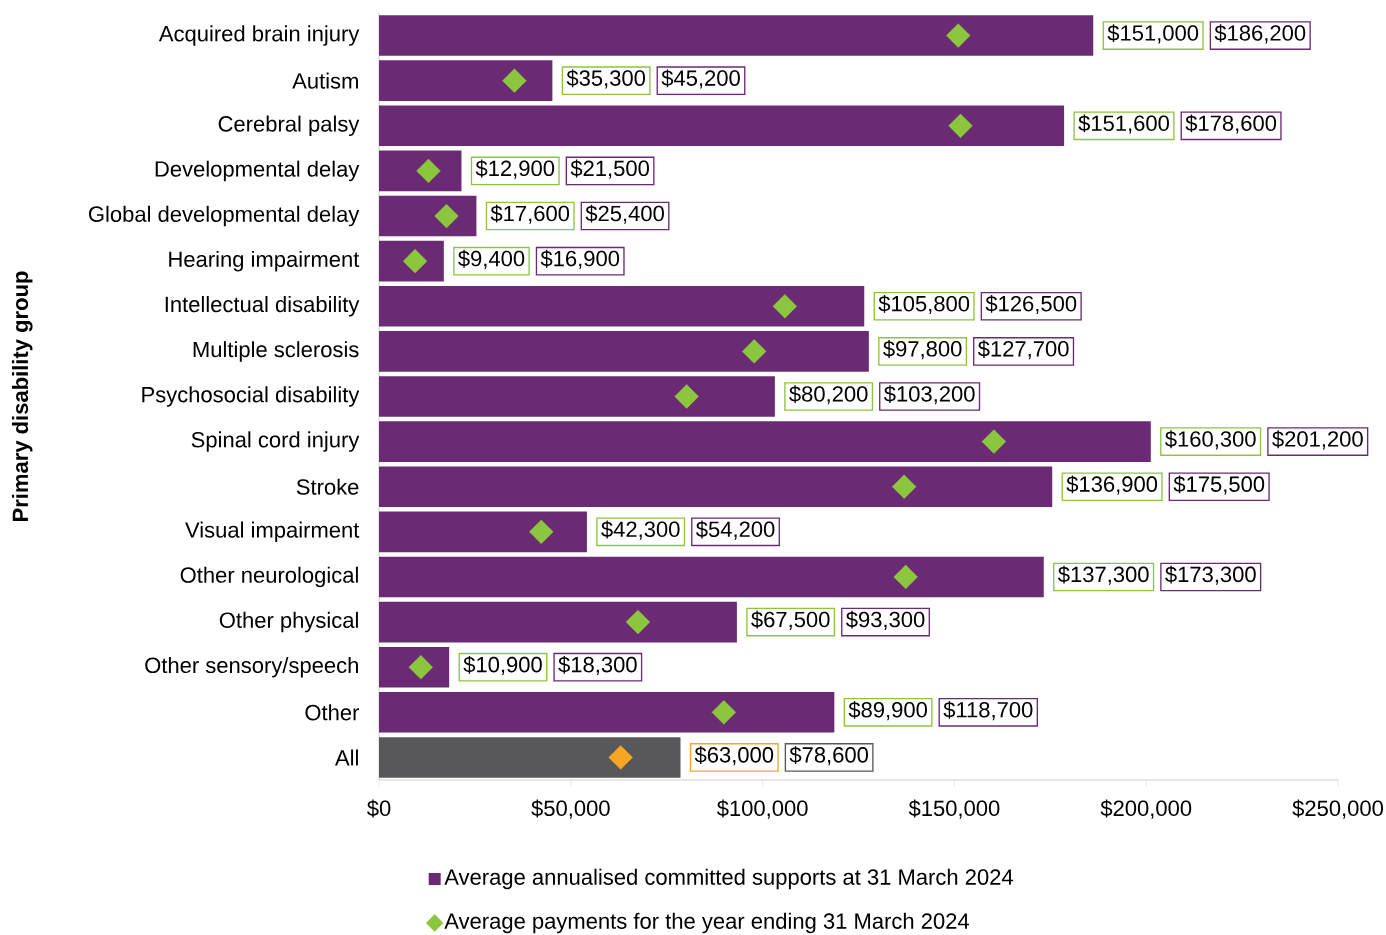 The height and width of the screenshot is (935, 1386). Describe the element at coordinates (1260, 34) in the screenshot. I see `annotation: $186,200` at that location.